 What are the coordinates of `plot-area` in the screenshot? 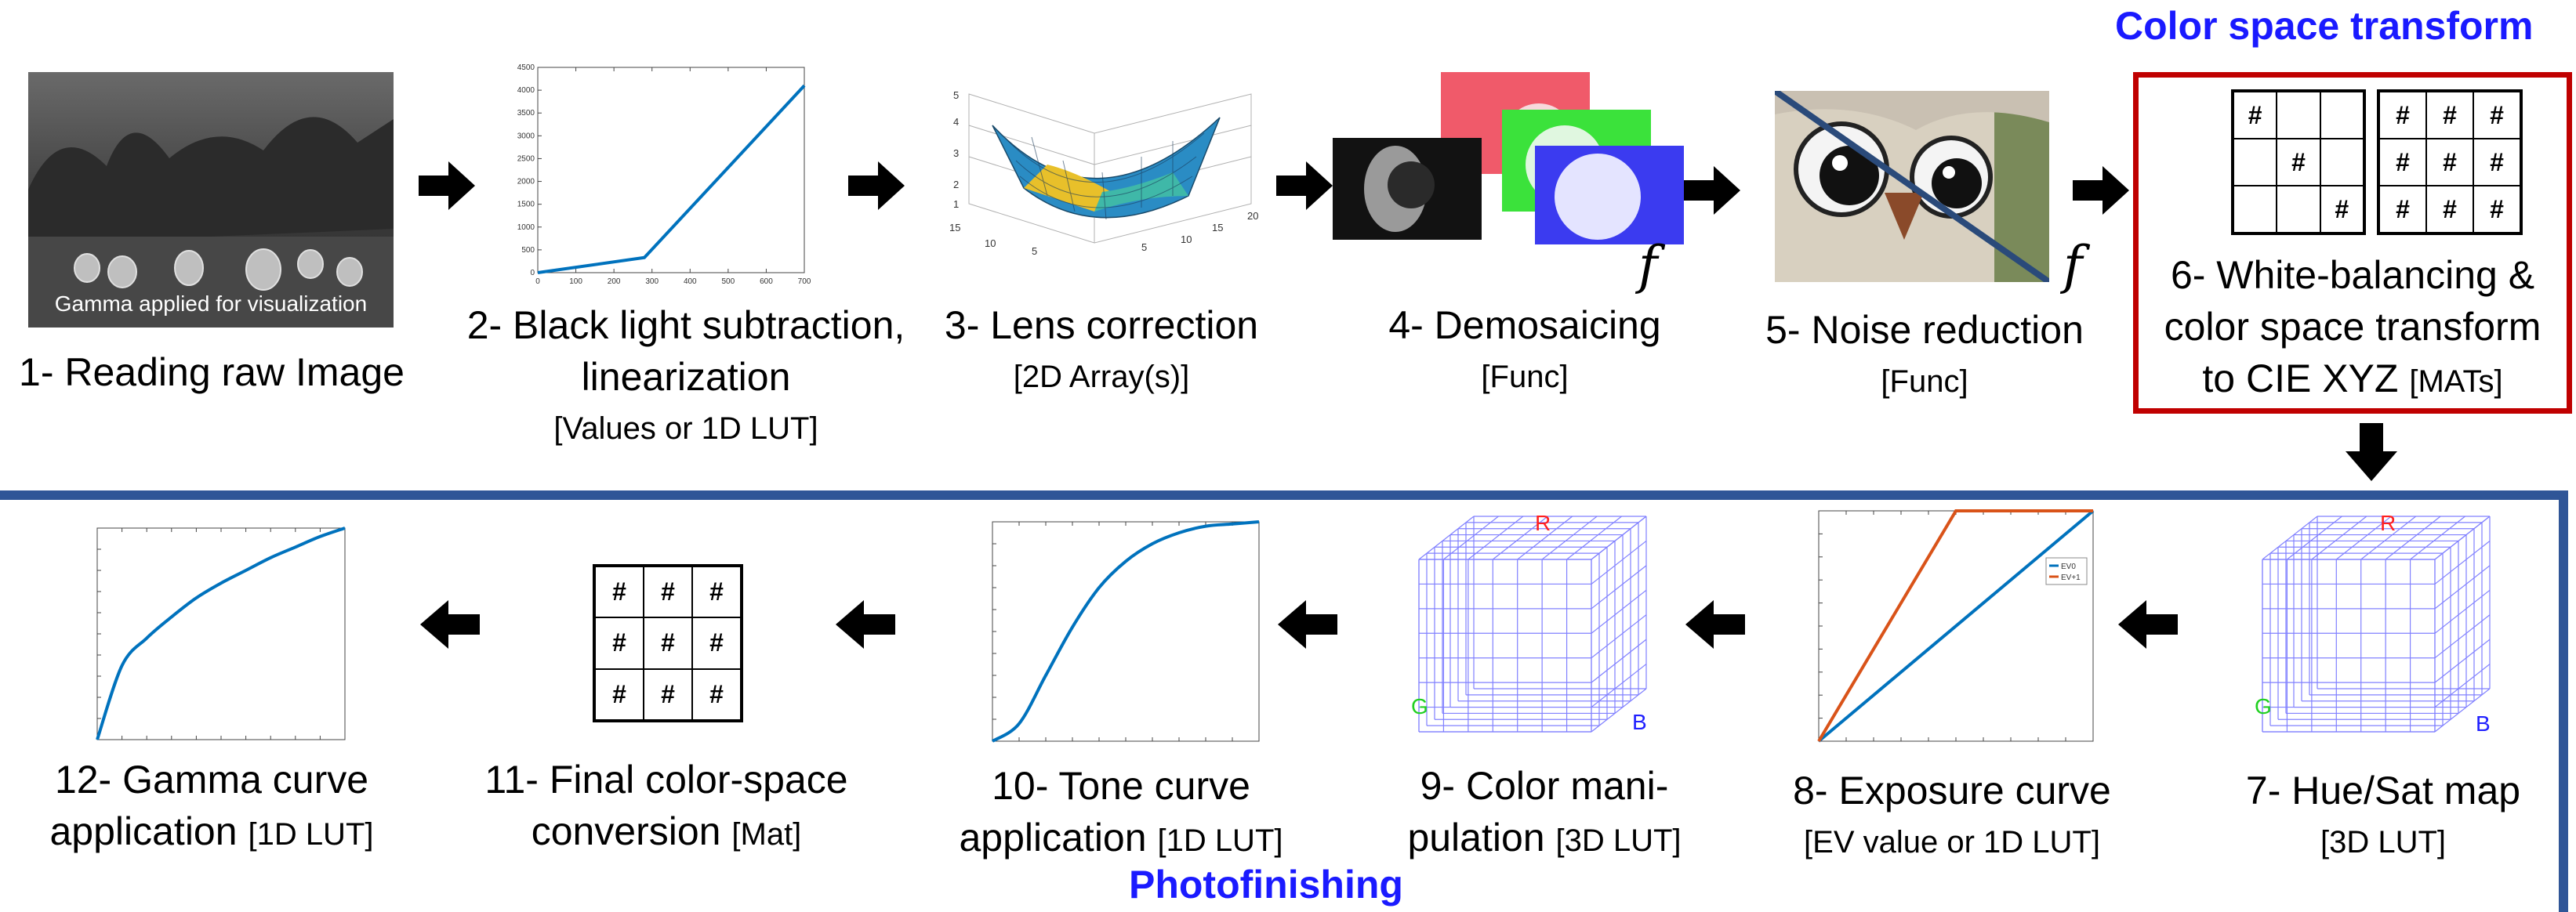 It's located at (671, 170).